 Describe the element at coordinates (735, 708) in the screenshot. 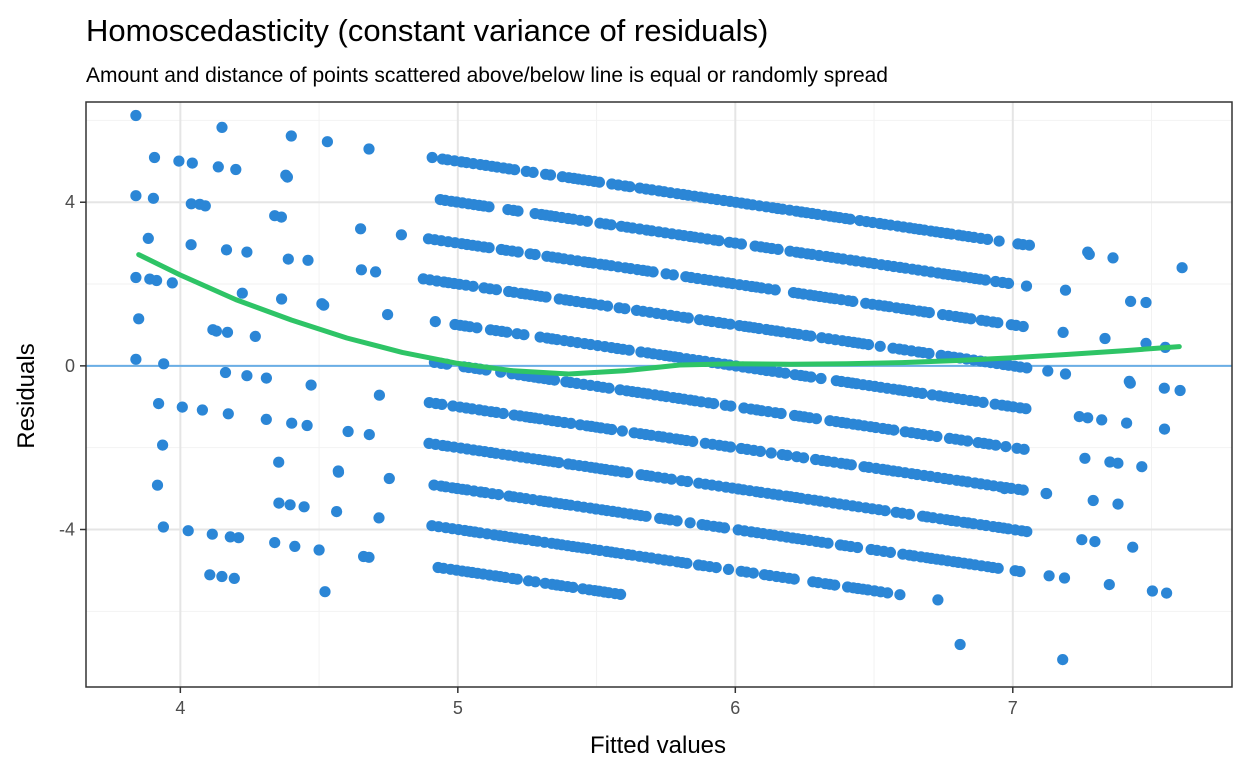

I see `x-tick-label: 6` at that location.